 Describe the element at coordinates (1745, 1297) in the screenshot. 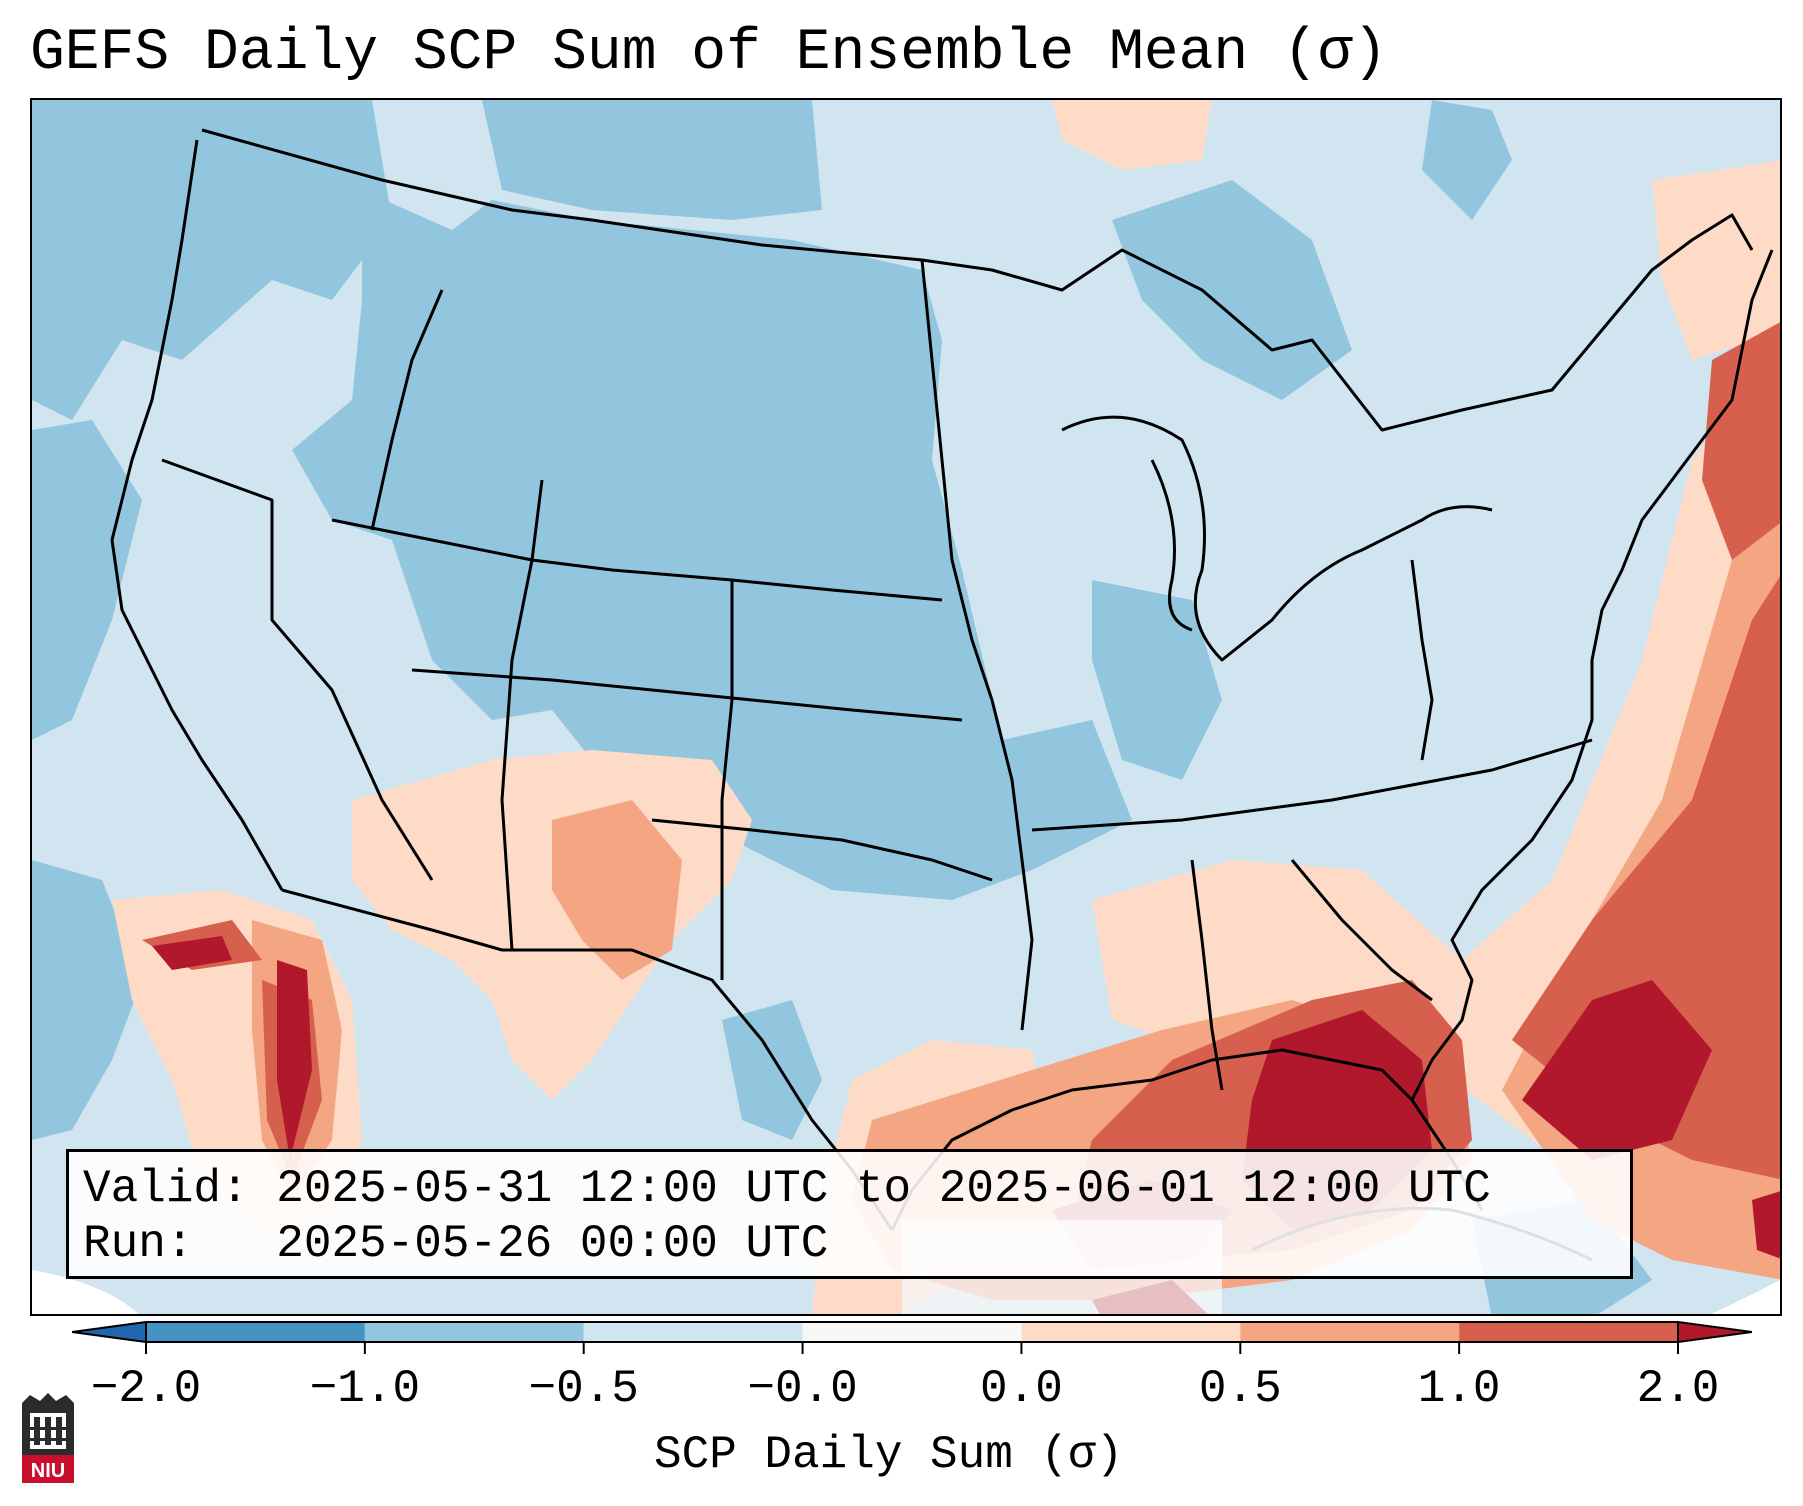

I see `projection-edge-bottom-right` at that location.